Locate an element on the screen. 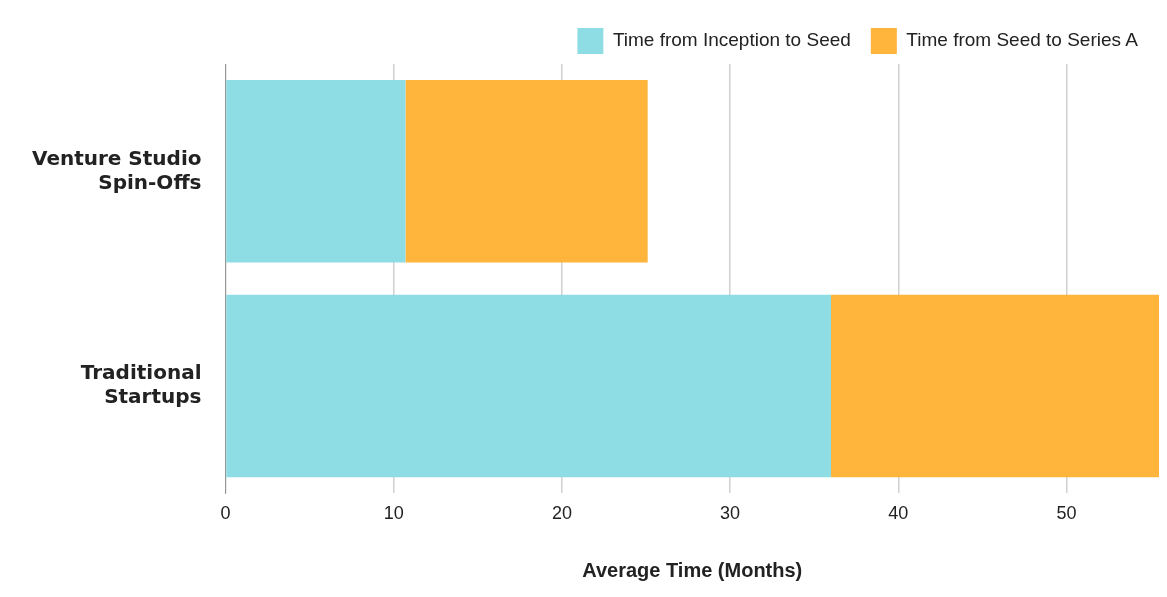  y-tick-label: Venture Studio Spin-Offs is located at coordinates (116, 169).